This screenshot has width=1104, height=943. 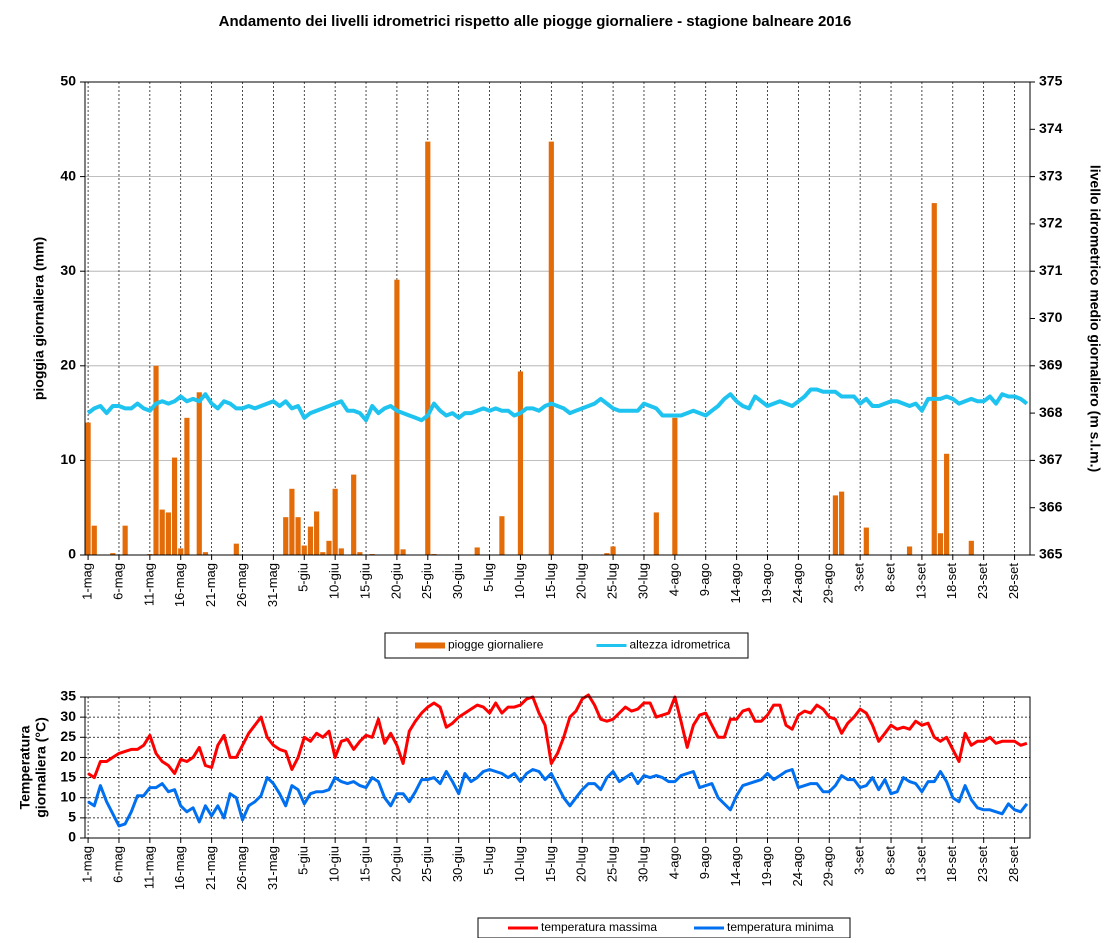 I want to click on x-tick-label: 30-lug, so click(x=642, y=864).